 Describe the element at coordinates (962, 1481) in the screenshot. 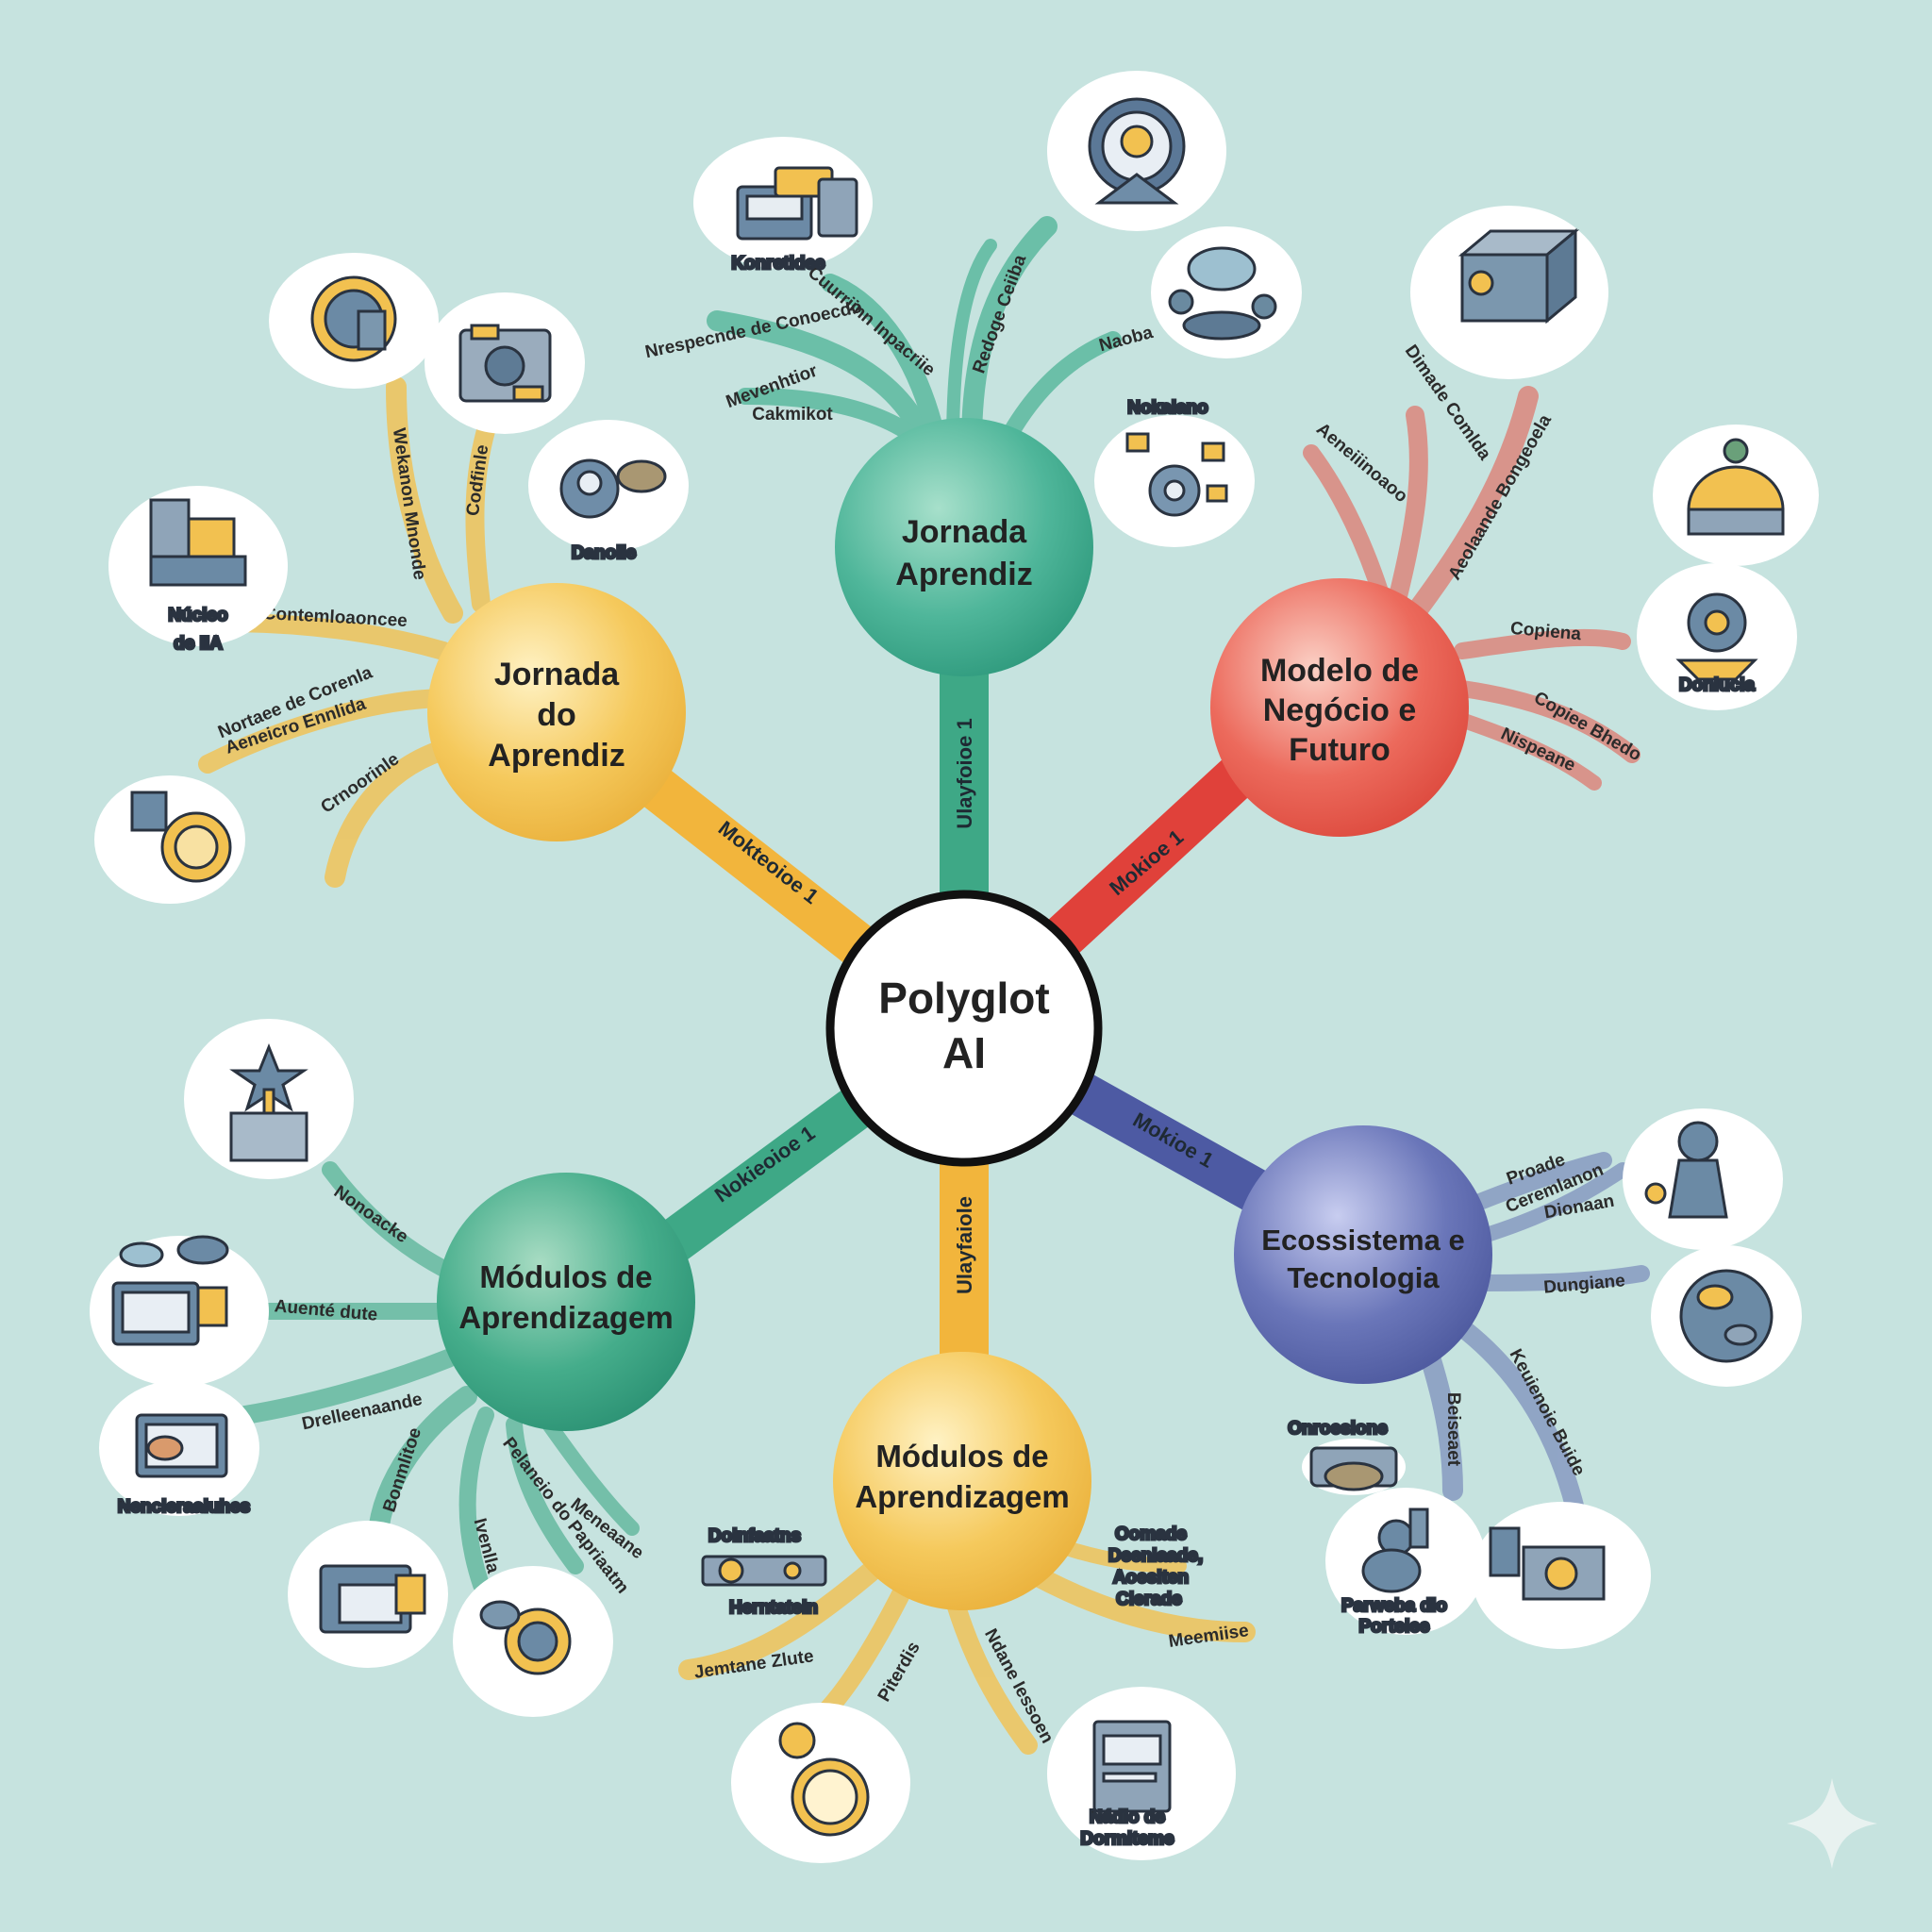

I see `topic-node-bottom: Módulos de Aprendizagem` at that location.